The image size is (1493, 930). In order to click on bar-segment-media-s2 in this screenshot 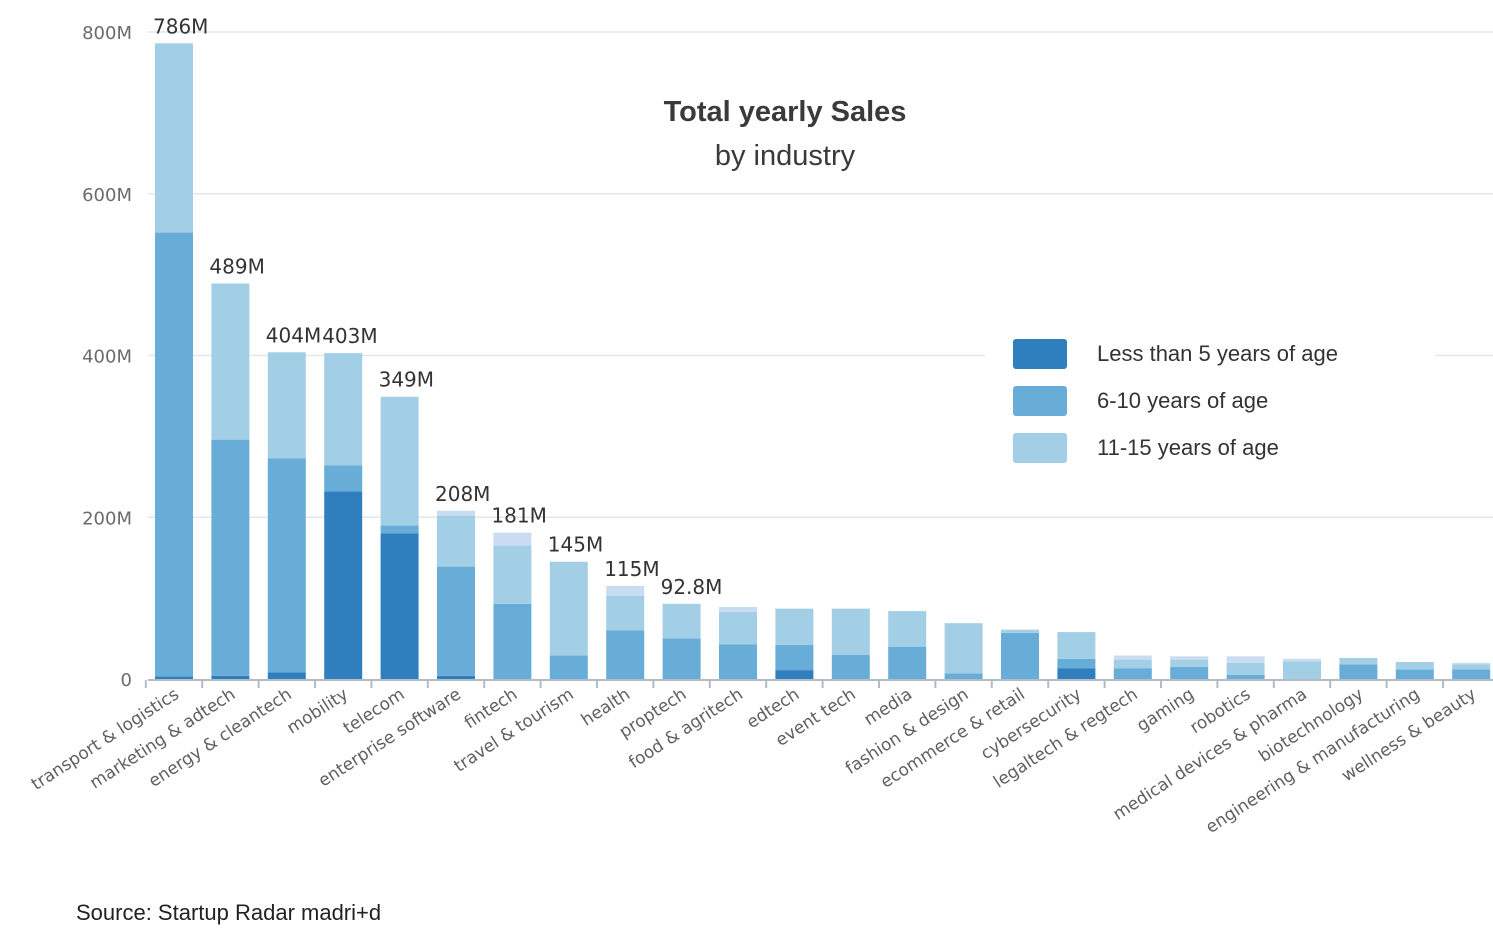, I will do `click(907, 629)`.